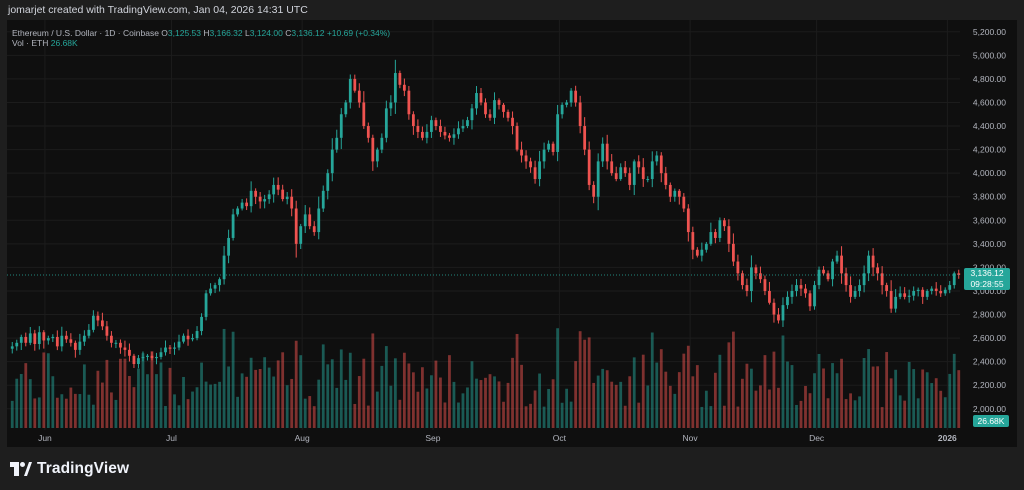  I want to click on time-scale: Jun Jul Aug Sep Oct Nov Dec 2026, so click(497, 438).